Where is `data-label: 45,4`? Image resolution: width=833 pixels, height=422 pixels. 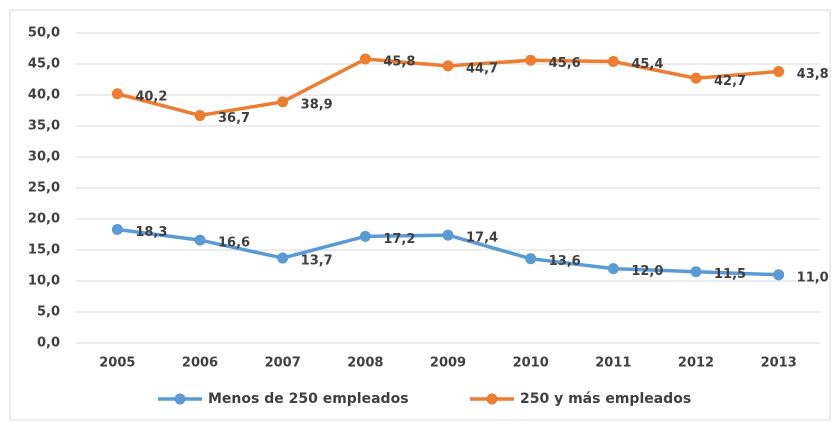 data-label: 45,4 is located at coordinates (647, 64).